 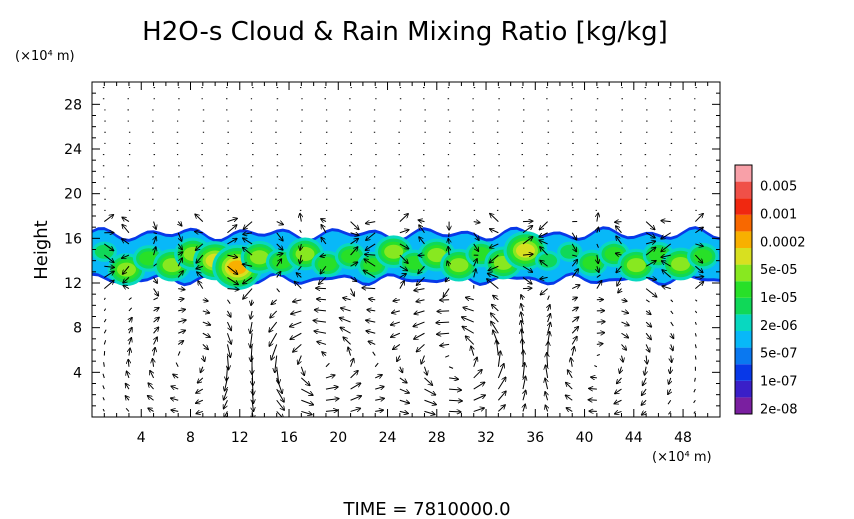 I want to click on x-tick-label: 24, so click(x=388, y=438).